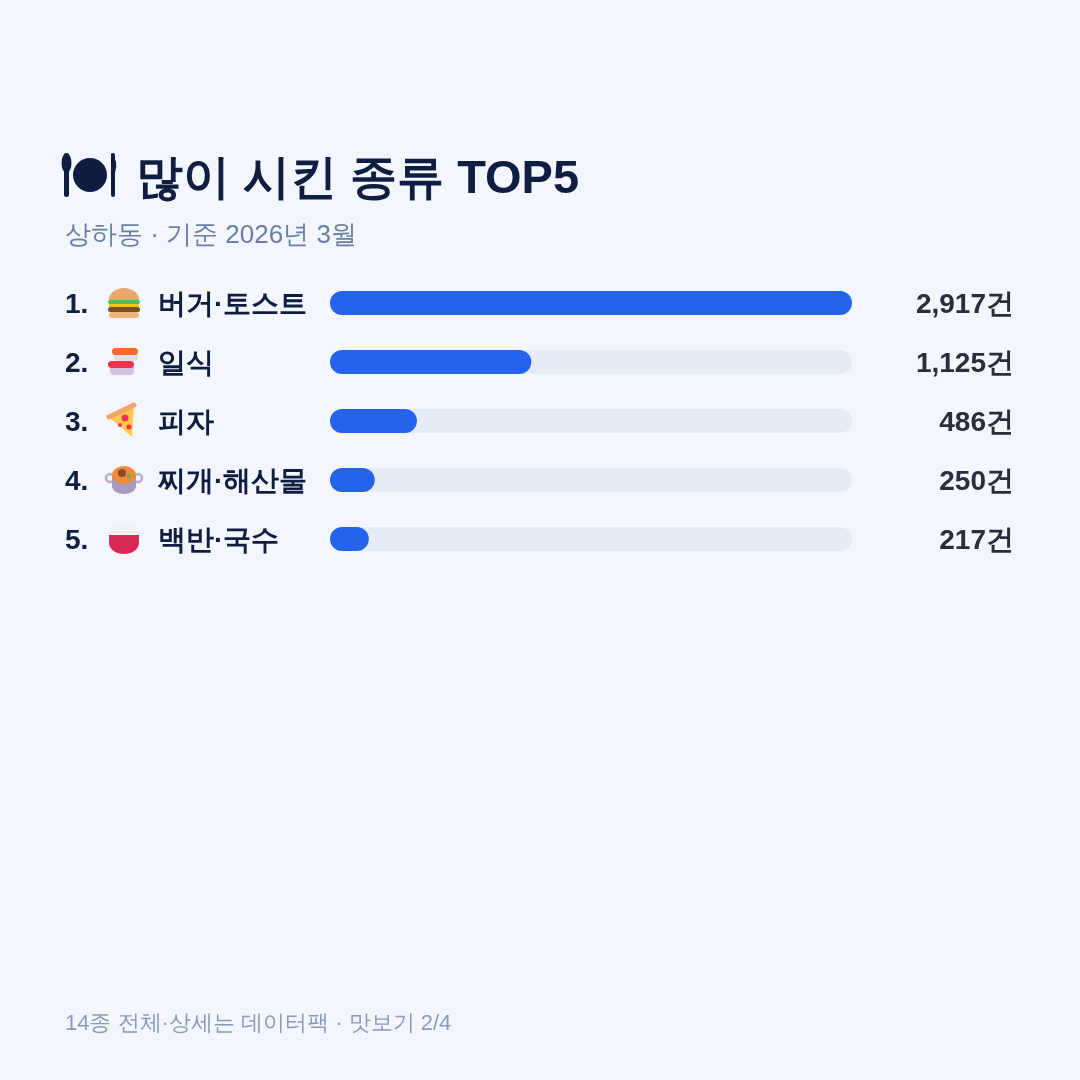 The height and width of the screenshot is (1080, 1080). What do you see at coordinates (358, 176) in the screenshot?
I see `title: 많이 시킨 종류 TOP5` at bounding box center [358, 176].